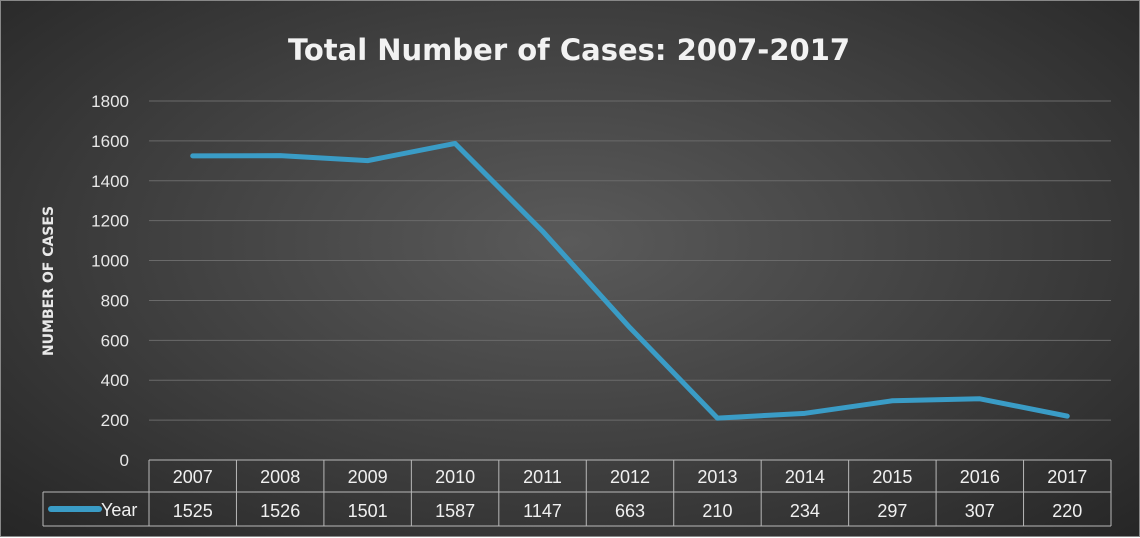  Describe the element at coordinates (717, 511) in the screenshot. I see `data-table-value: 210` at that location.